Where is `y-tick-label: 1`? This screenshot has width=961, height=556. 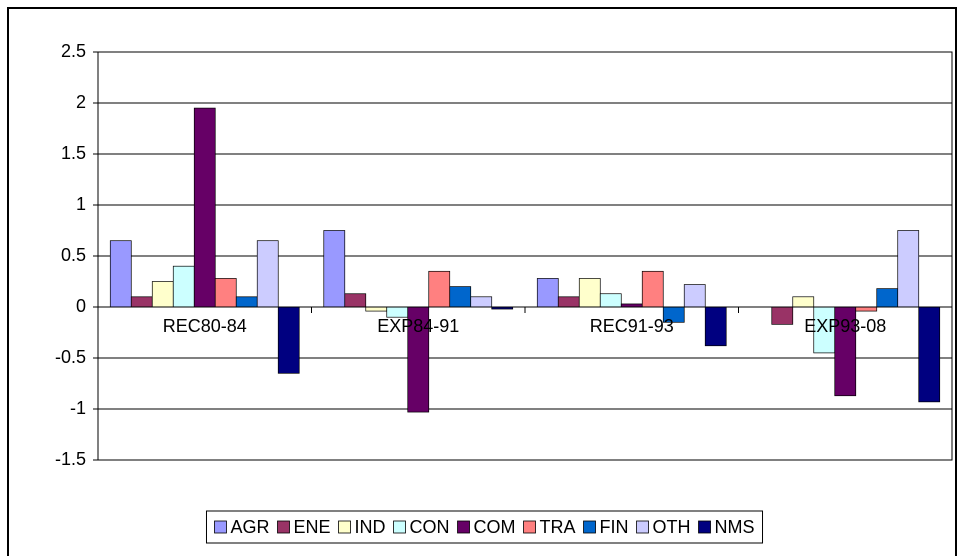
y-tick-label: 1 is located at coordinates (81, 204).